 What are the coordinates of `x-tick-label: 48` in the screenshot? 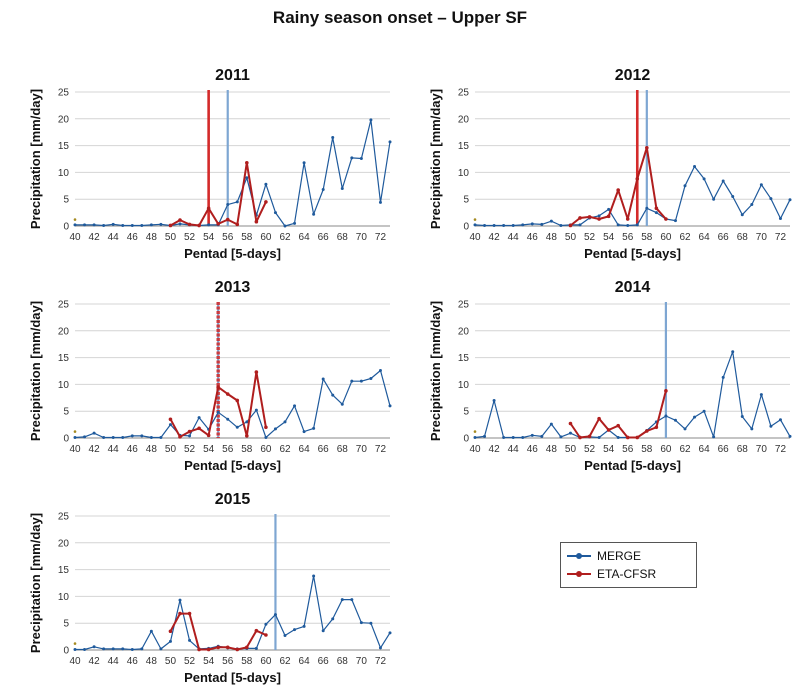 It's located at (152, 449).